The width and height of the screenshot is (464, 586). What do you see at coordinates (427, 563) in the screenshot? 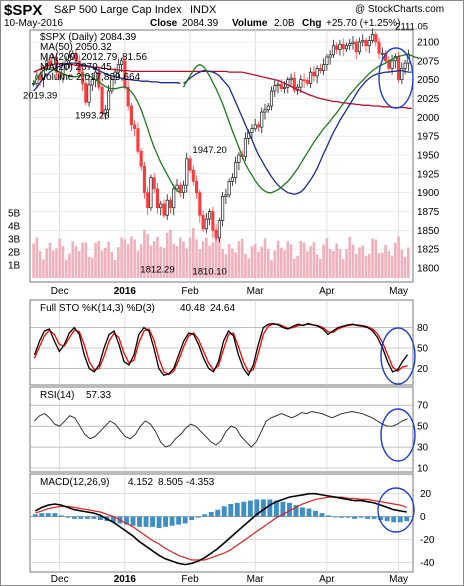
I see `macd-tick-label: -40` at bounding box center [427, 563].